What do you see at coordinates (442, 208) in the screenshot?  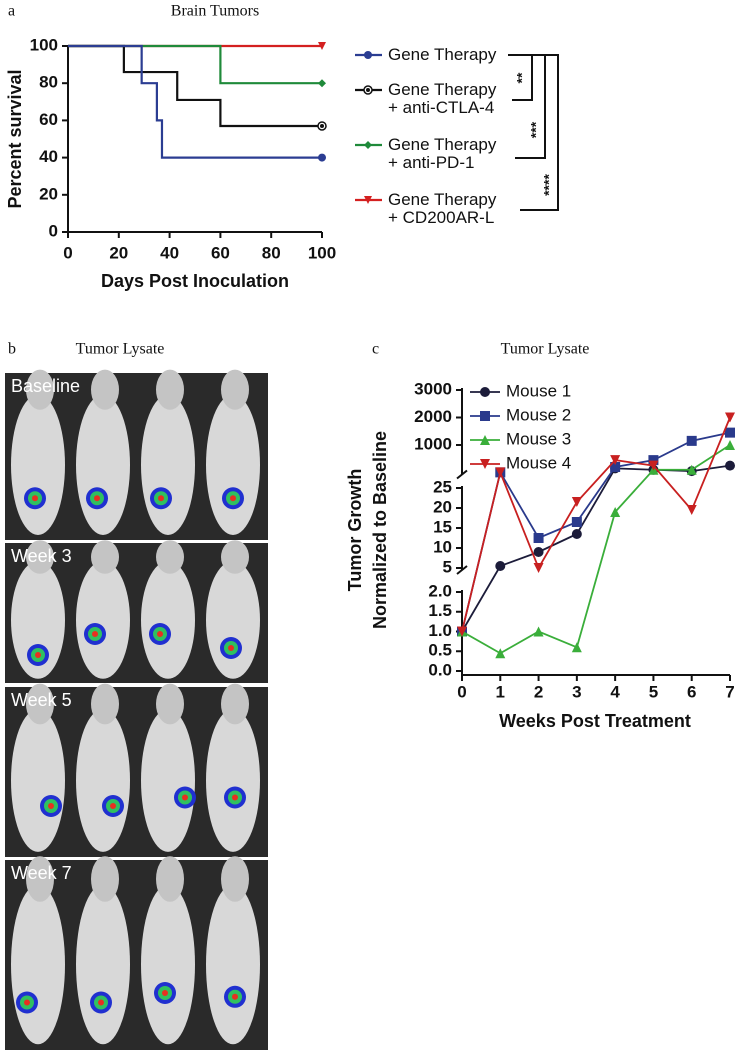 I see `legend-label: Gene Therapy + CD200AR-L` at bounding box center [442, 208].